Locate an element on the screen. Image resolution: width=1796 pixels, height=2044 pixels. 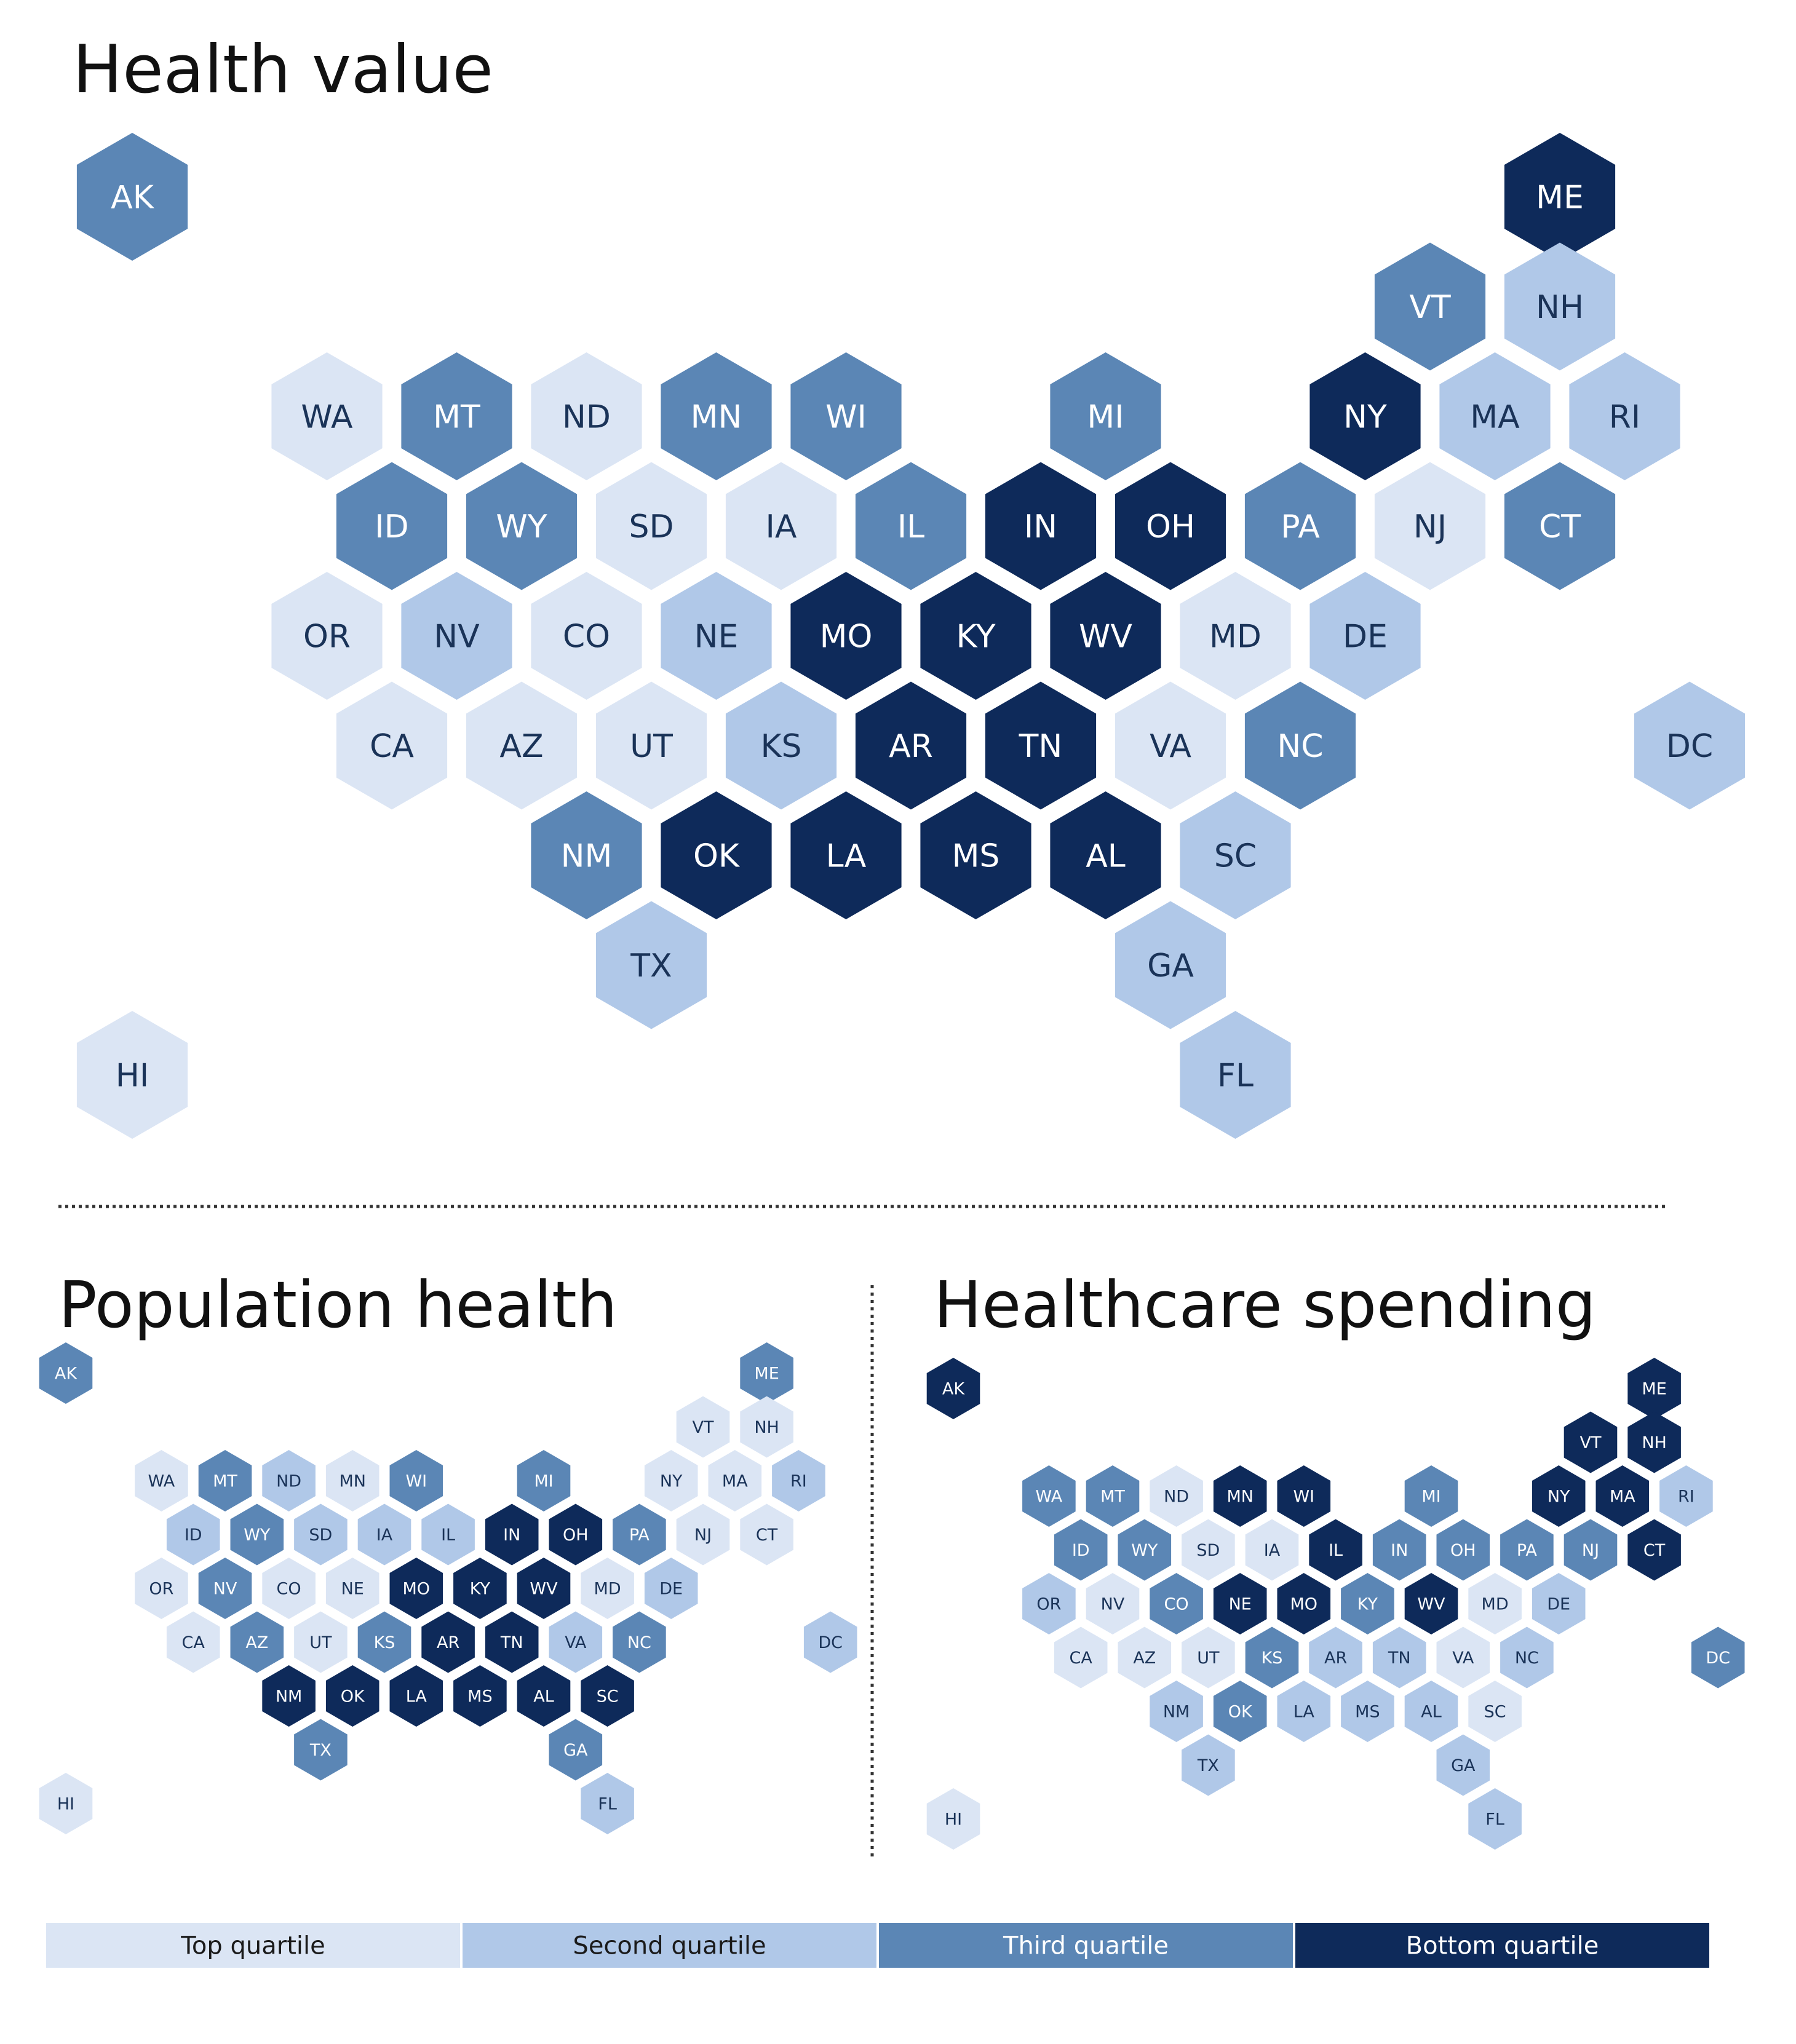
population-health-state-wv: WV is located at coordinates (544, 1588).